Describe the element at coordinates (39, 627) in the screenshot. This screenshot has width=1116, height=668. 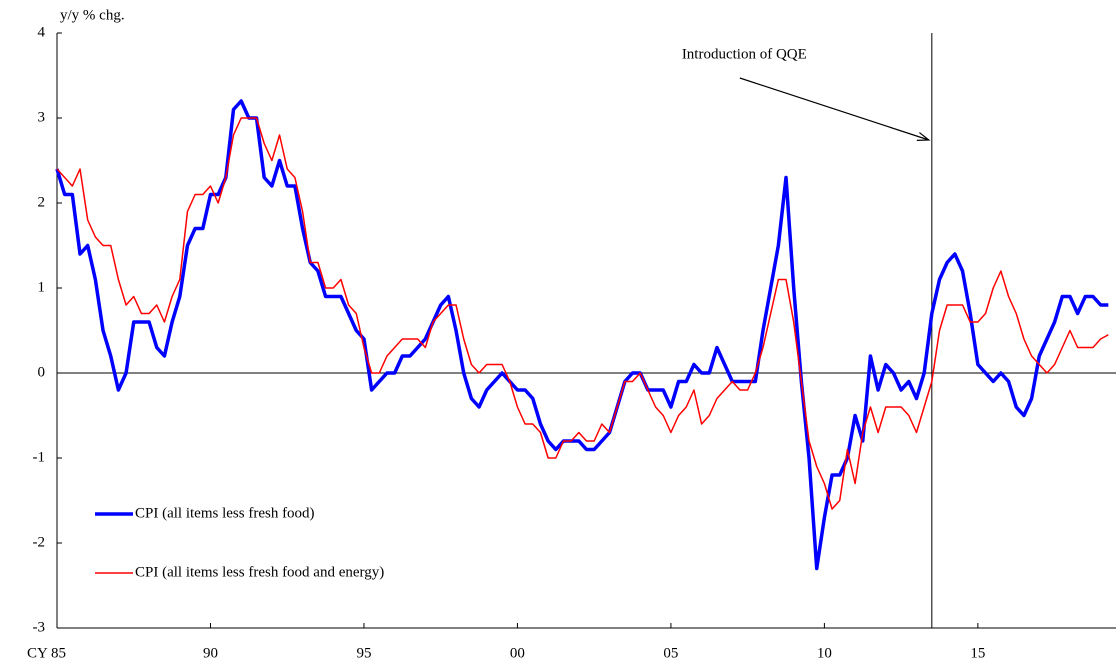
I see `y-tick-label: -3` at that location.